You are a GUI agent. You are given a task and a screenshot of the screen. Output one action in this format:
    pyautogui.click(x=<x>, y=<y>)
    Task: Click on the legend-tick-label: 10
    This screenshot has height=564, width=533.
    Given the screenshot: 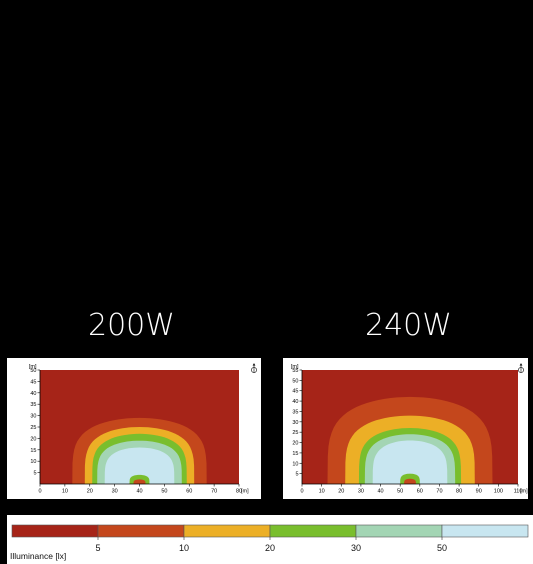 What is the action you would take?
    pyautogui.click(x=184, y=548)
    